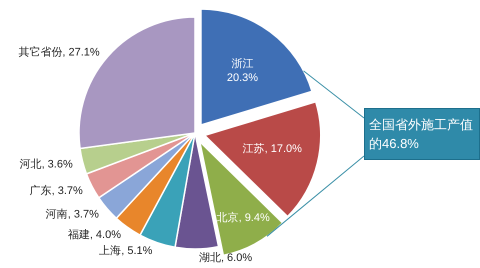  I want to click on annotation: 全国省外施工产值的46.8%, so click(422, 134).